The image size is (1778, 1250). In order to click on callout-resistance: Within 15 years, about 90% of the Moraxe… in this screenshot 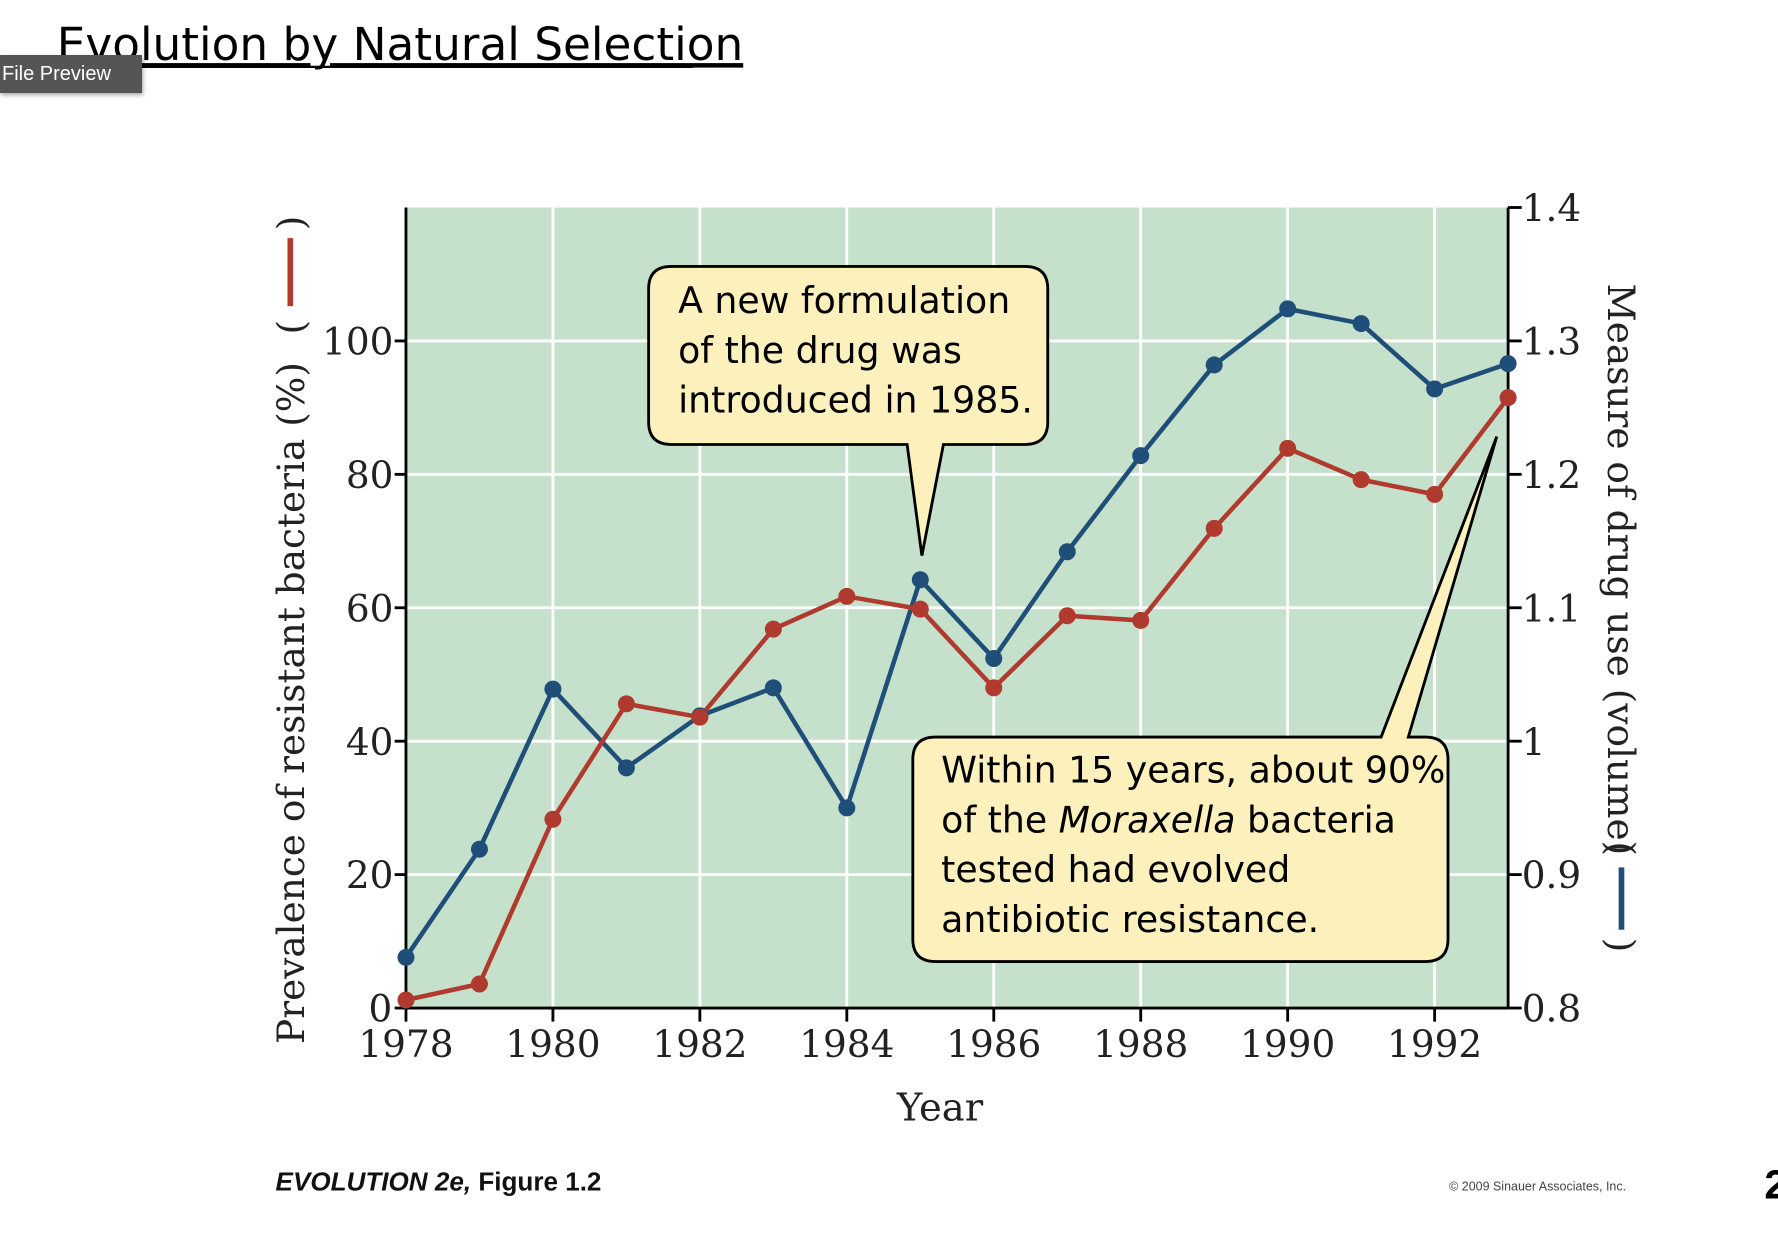, I will do `click(1205, 699)`.